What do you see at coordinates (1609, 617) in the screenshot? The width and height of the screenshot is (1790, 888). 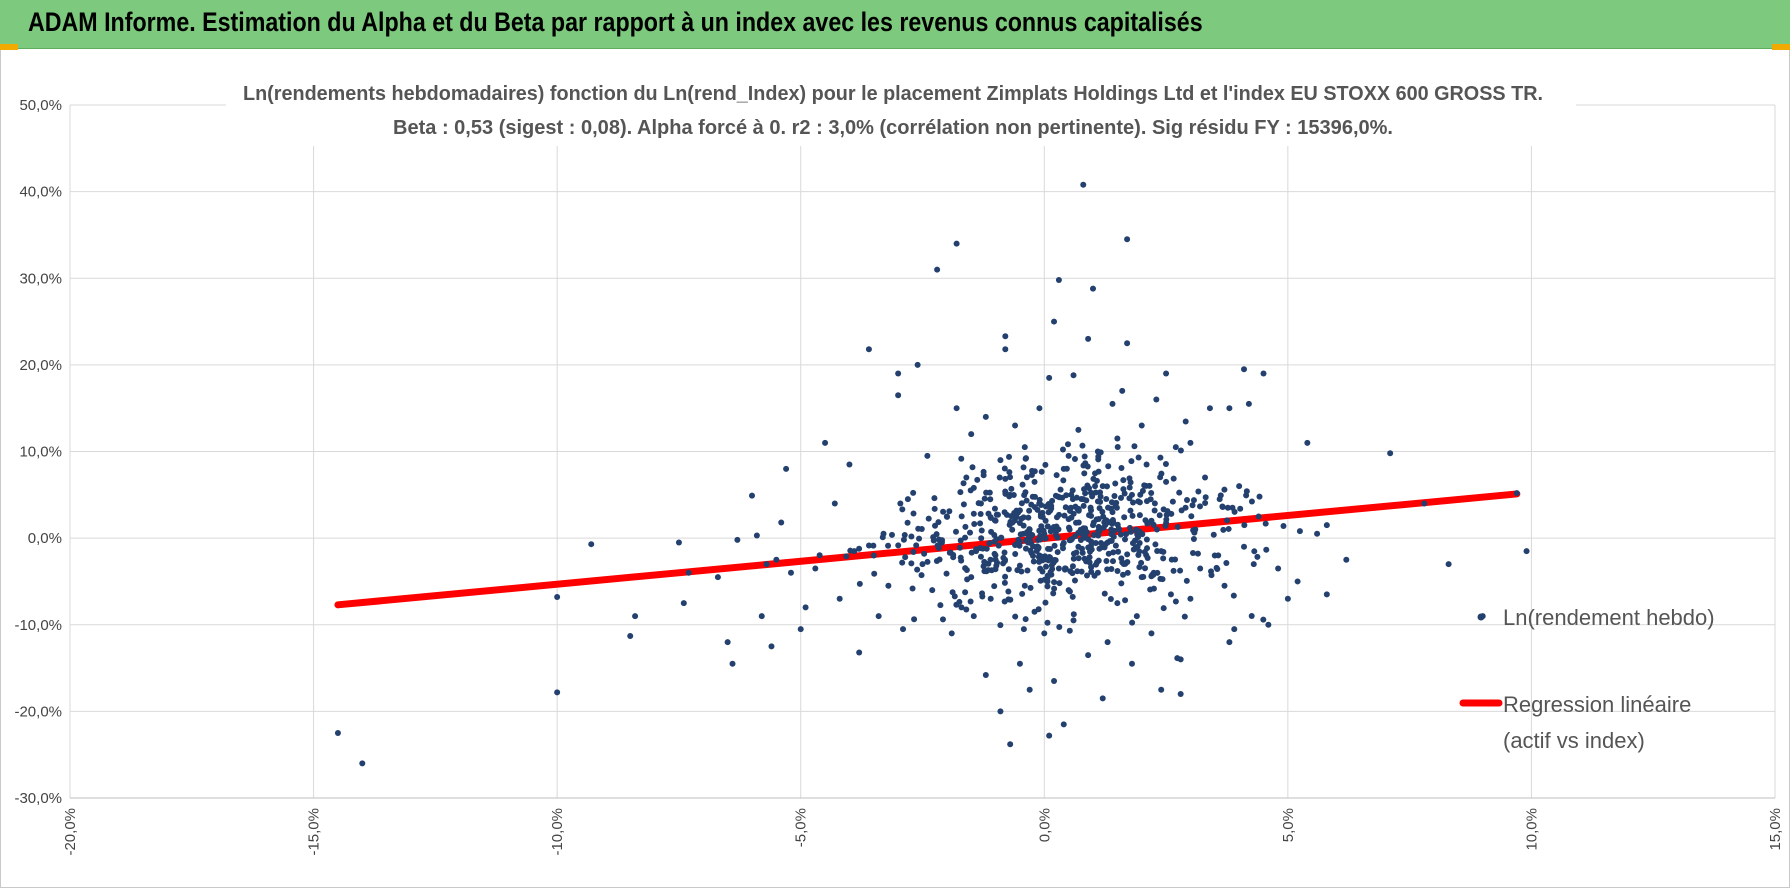 I see `legend-label-scatter: Ln(rendement hebdo)` at bounding box center [1609, 617].